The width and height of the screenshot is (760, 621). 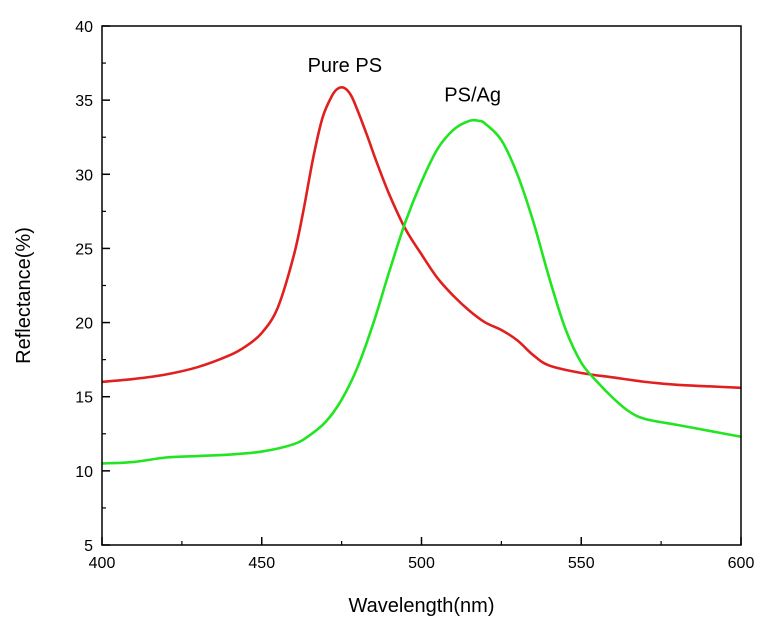 What do you see at coordinates (261, 563) in the screenshot?
I see `x-tick-label: 450` at bounding box center [261, 563].